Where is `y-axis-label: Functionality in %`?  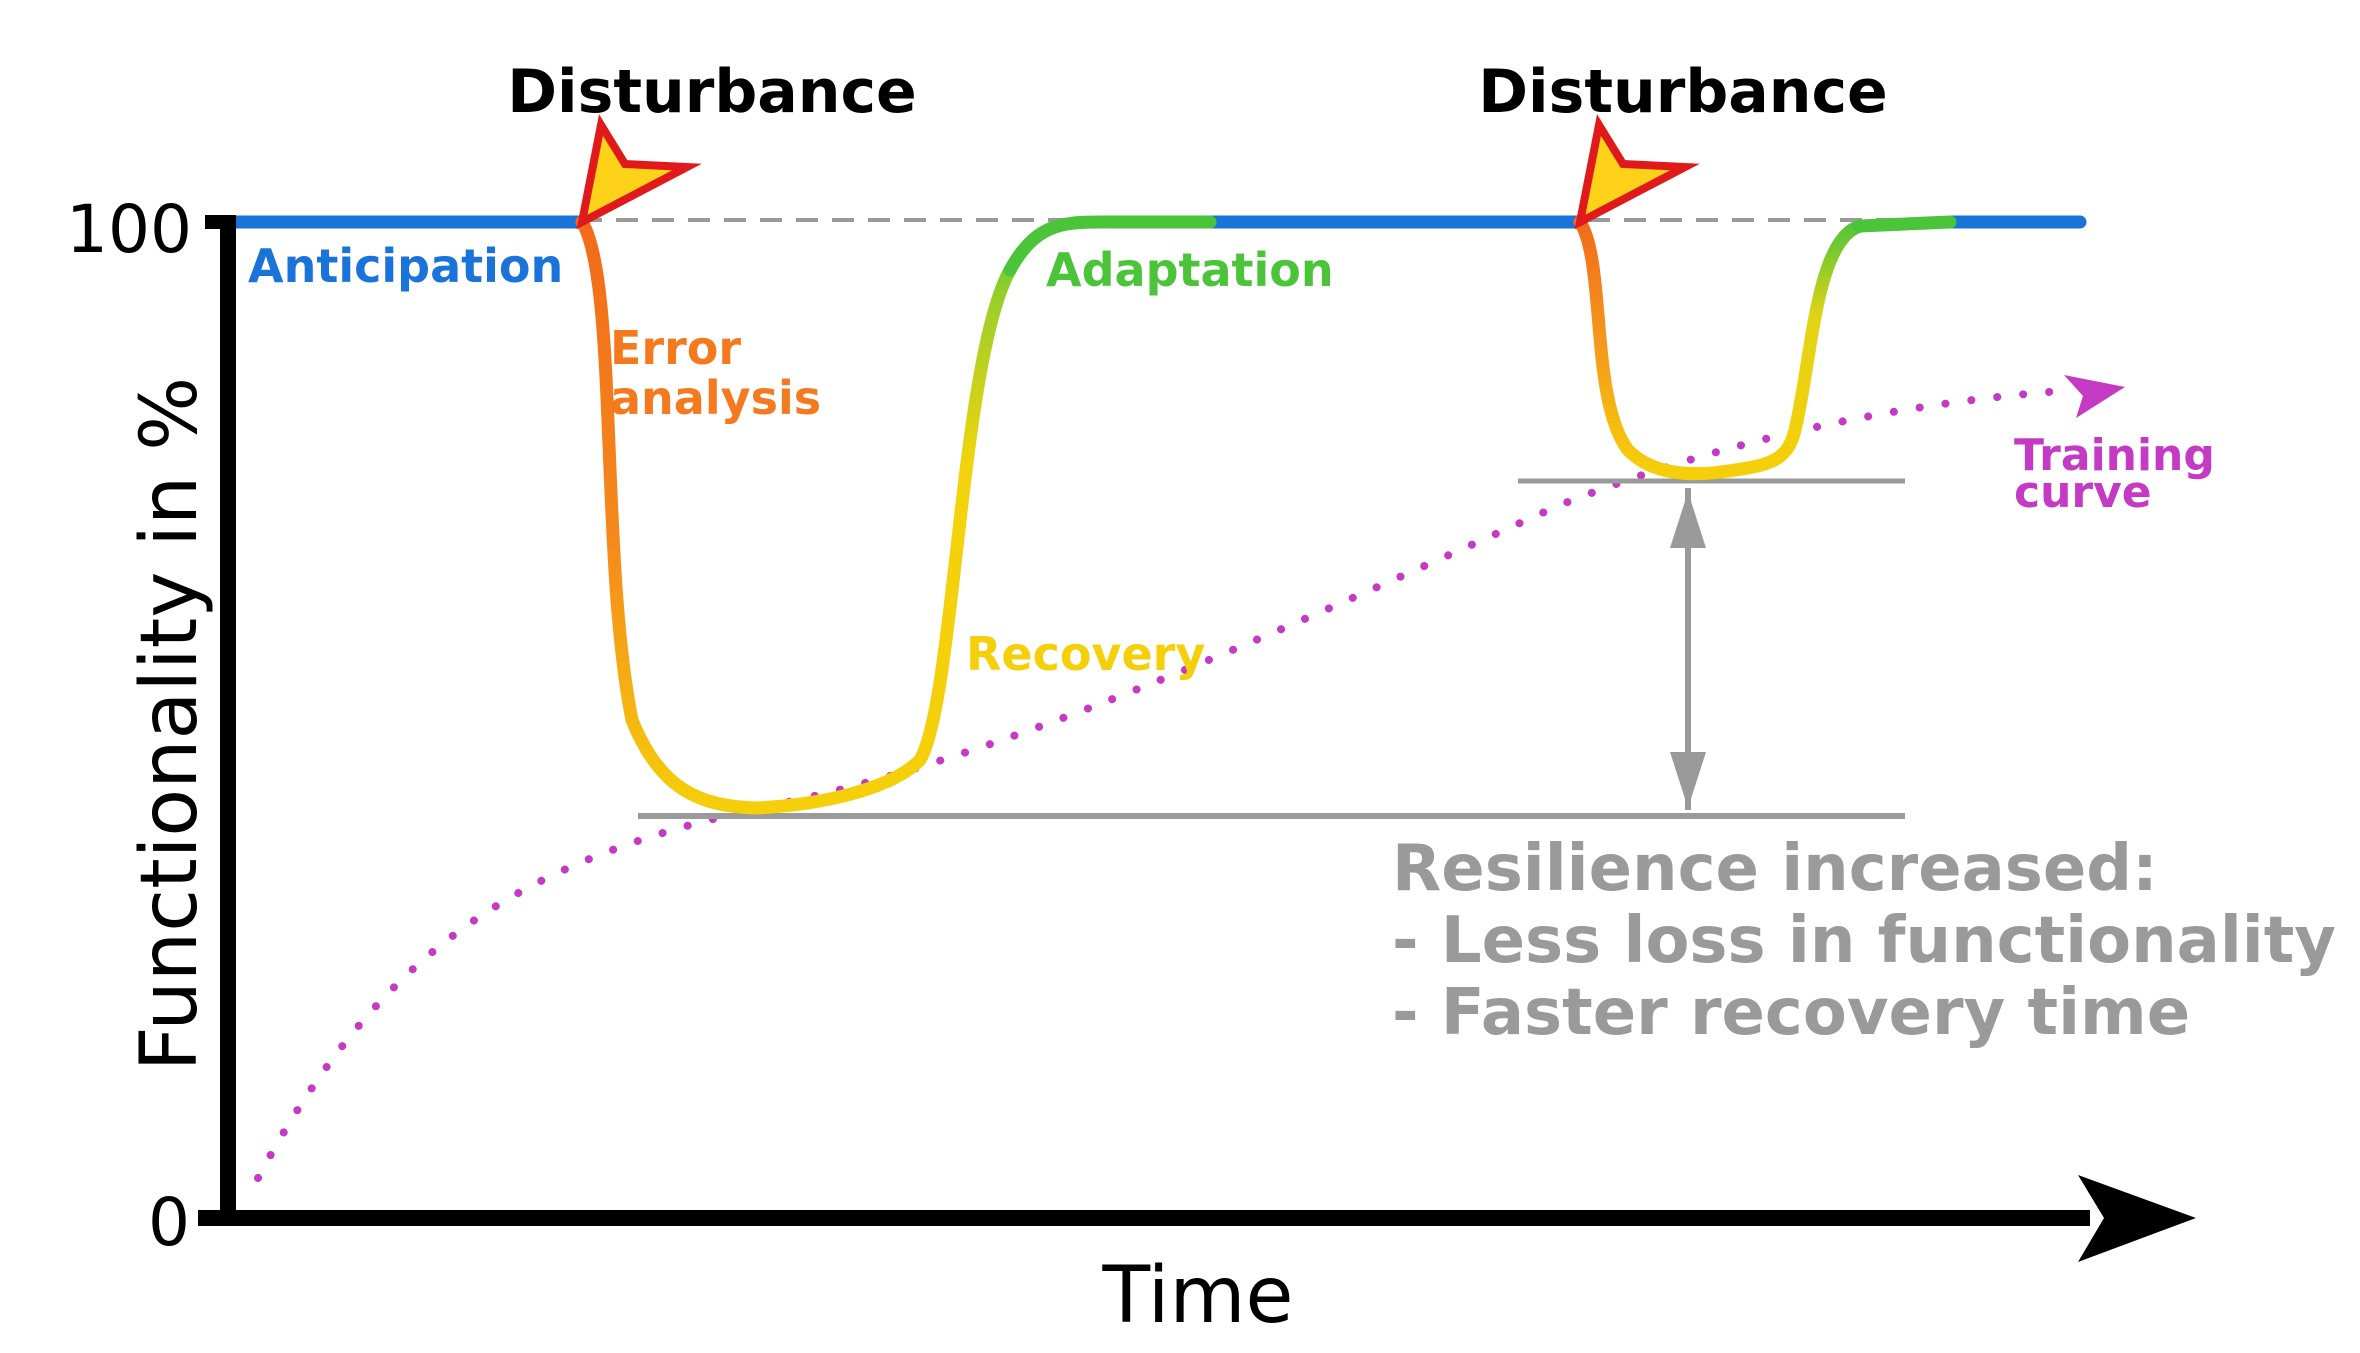
y-axis-label: Functionality in % is located at coordinates (170, 724).